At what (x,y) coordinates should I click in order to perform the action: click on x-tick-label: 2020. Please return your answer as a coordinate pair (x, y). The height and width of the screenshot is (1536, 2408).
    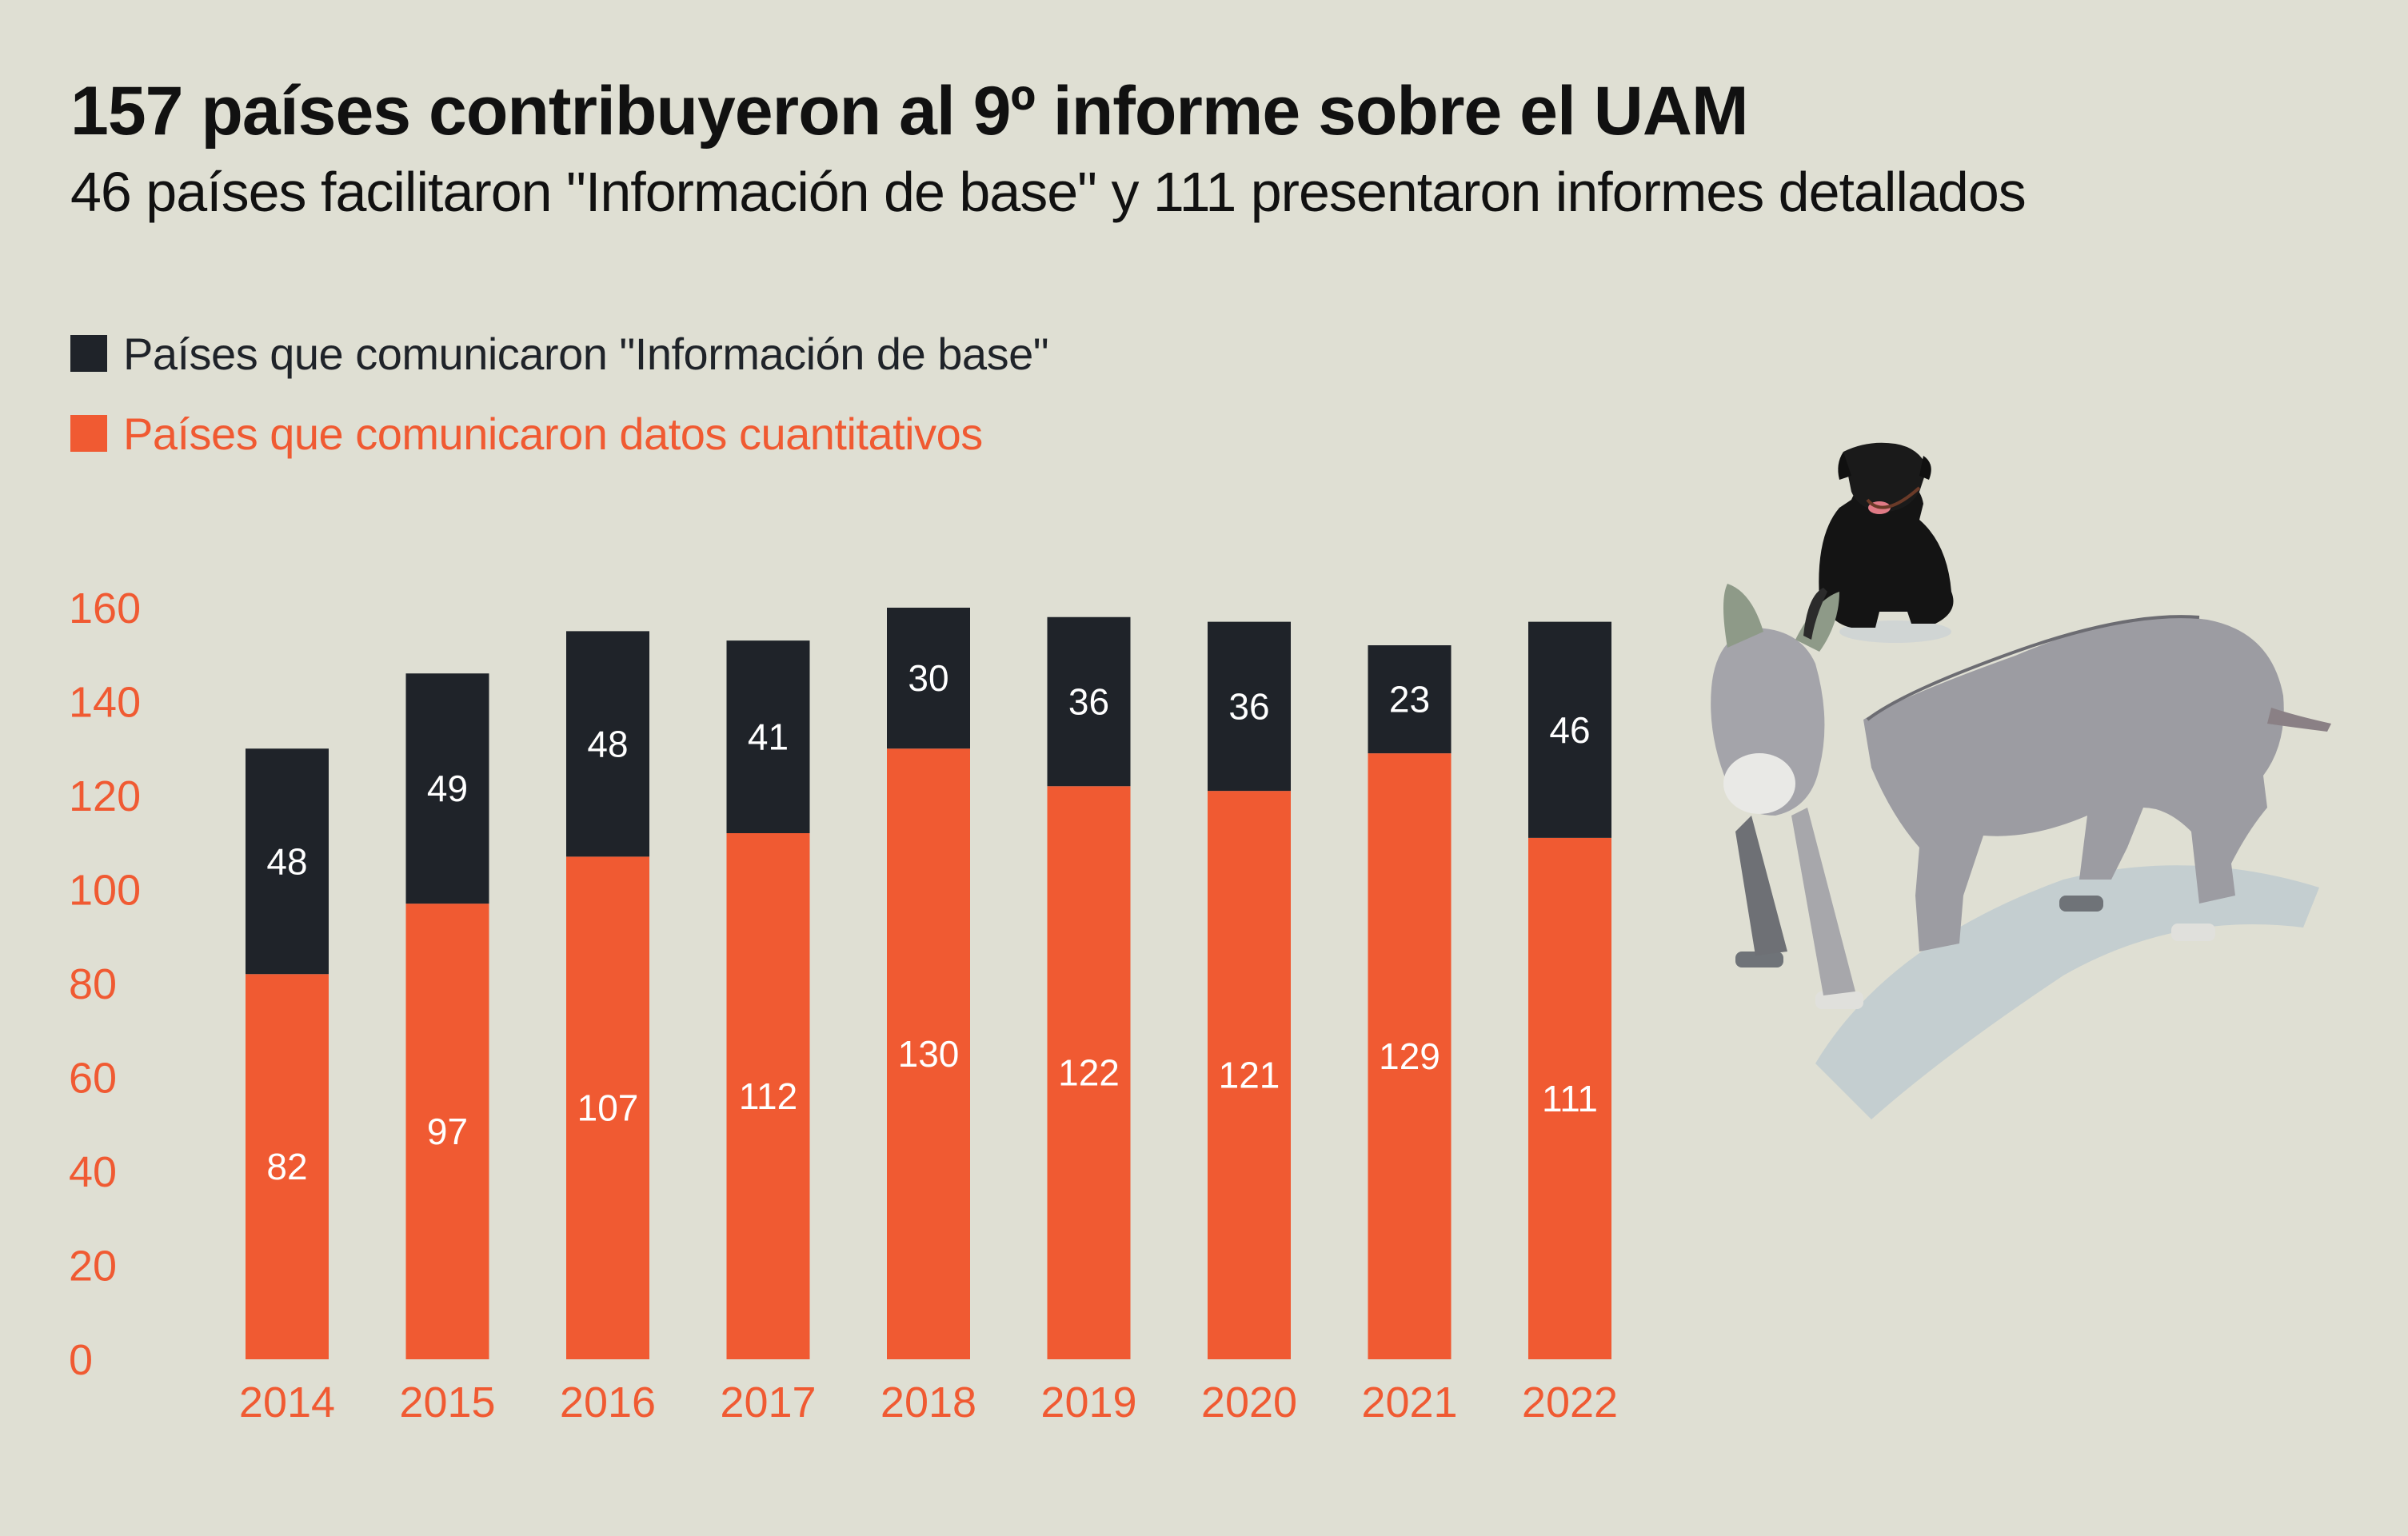
    Looking at the image, I should click on (1249, 1402).